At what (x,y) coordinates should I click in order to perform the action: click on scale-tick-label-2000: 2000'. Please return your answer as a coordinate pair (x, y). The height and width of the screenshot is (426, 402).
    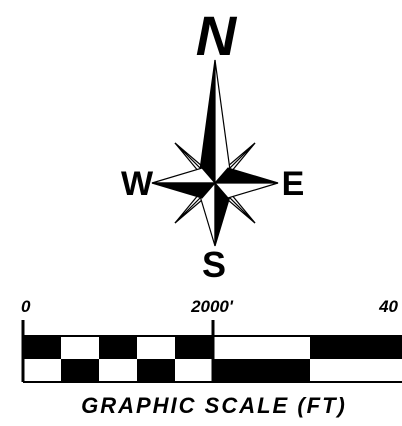
    Looking at the image, I should click on (212, 306).